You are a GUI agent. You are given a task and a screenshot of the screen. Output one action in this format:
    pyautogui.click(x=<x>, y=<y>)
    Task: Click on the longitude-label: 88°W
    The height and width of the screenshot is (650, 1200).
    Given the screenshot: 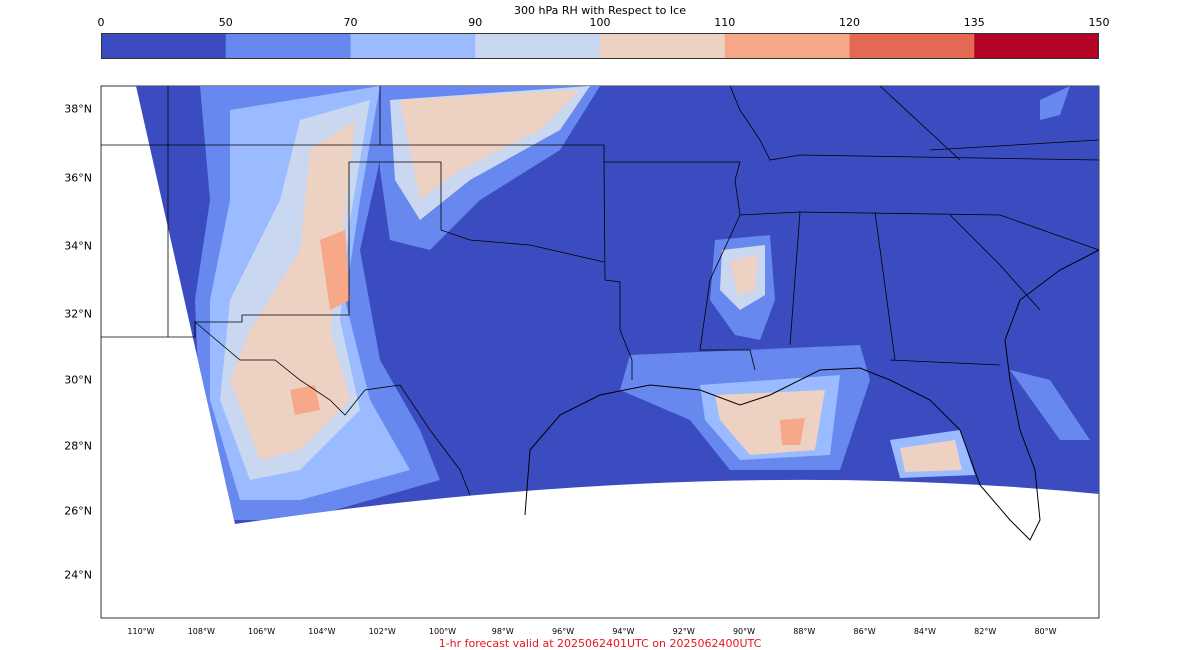 What is the action you would take?
    pyautogui.click(x=804, y=631)
    